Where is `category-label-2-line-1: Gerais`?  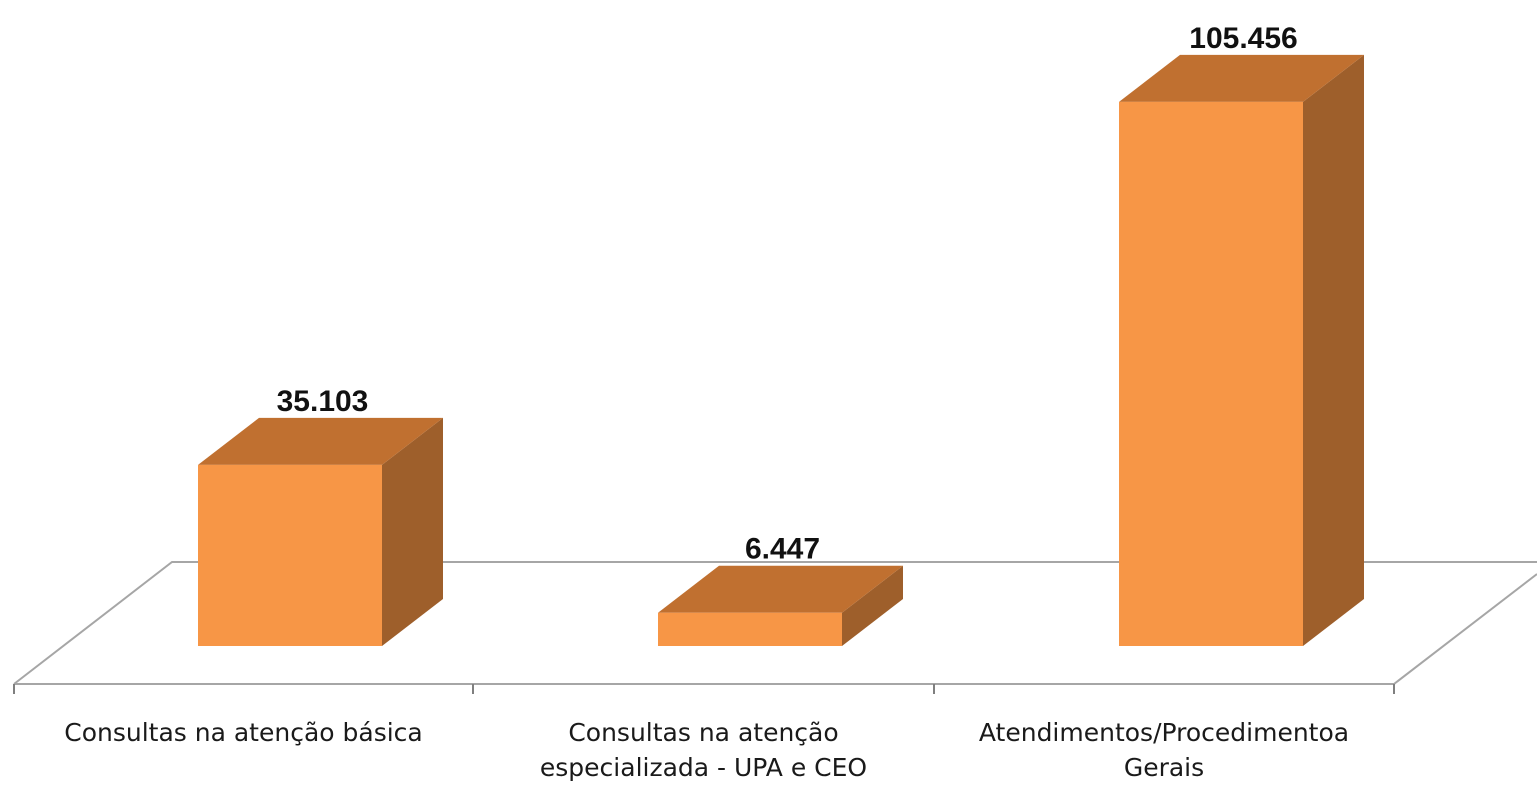 category-label-2-line-1: Gerais is located at coordinates (1164, 767).